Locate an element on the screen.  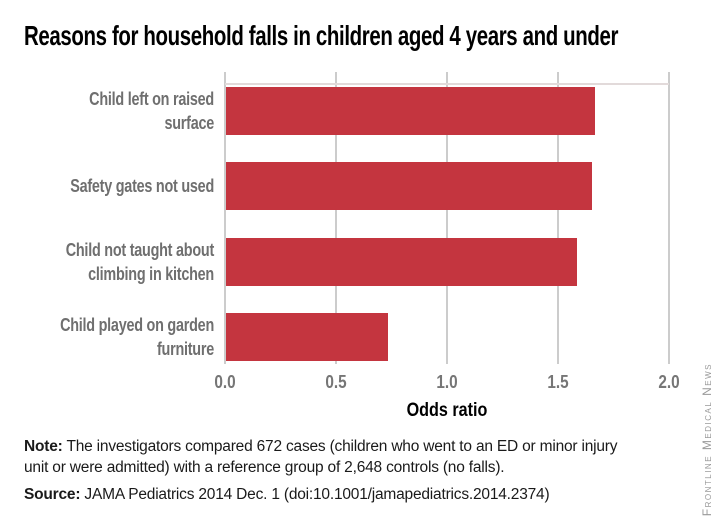
x-tick-label: 1.0 is located at coordinates (447, 382).